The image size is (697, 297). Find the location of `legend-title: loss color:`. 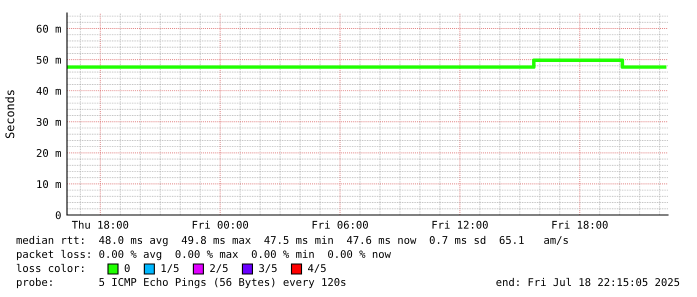

legend-title: loss color: is located at coordinates (50, 268).